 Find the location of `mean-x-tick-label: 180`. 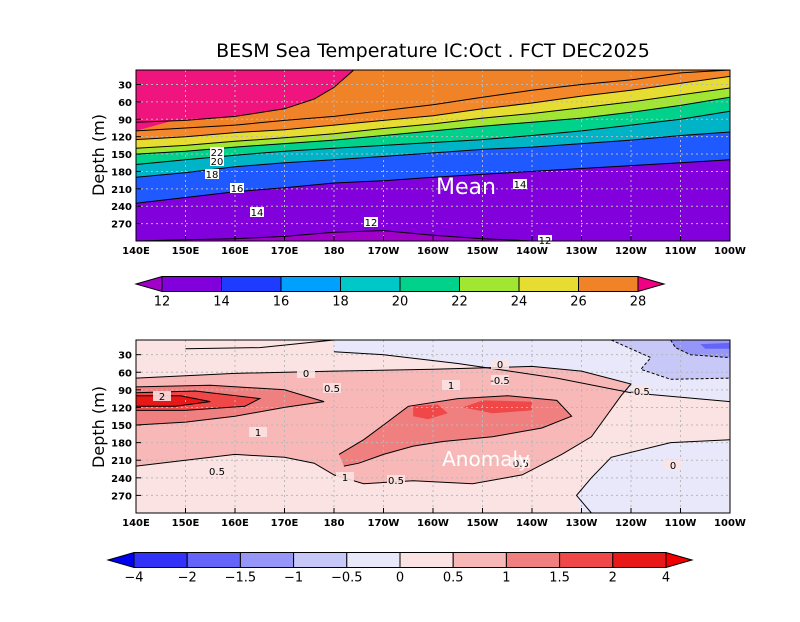

mean-x-tick-label: 180 is located at coordinates (334, 251).